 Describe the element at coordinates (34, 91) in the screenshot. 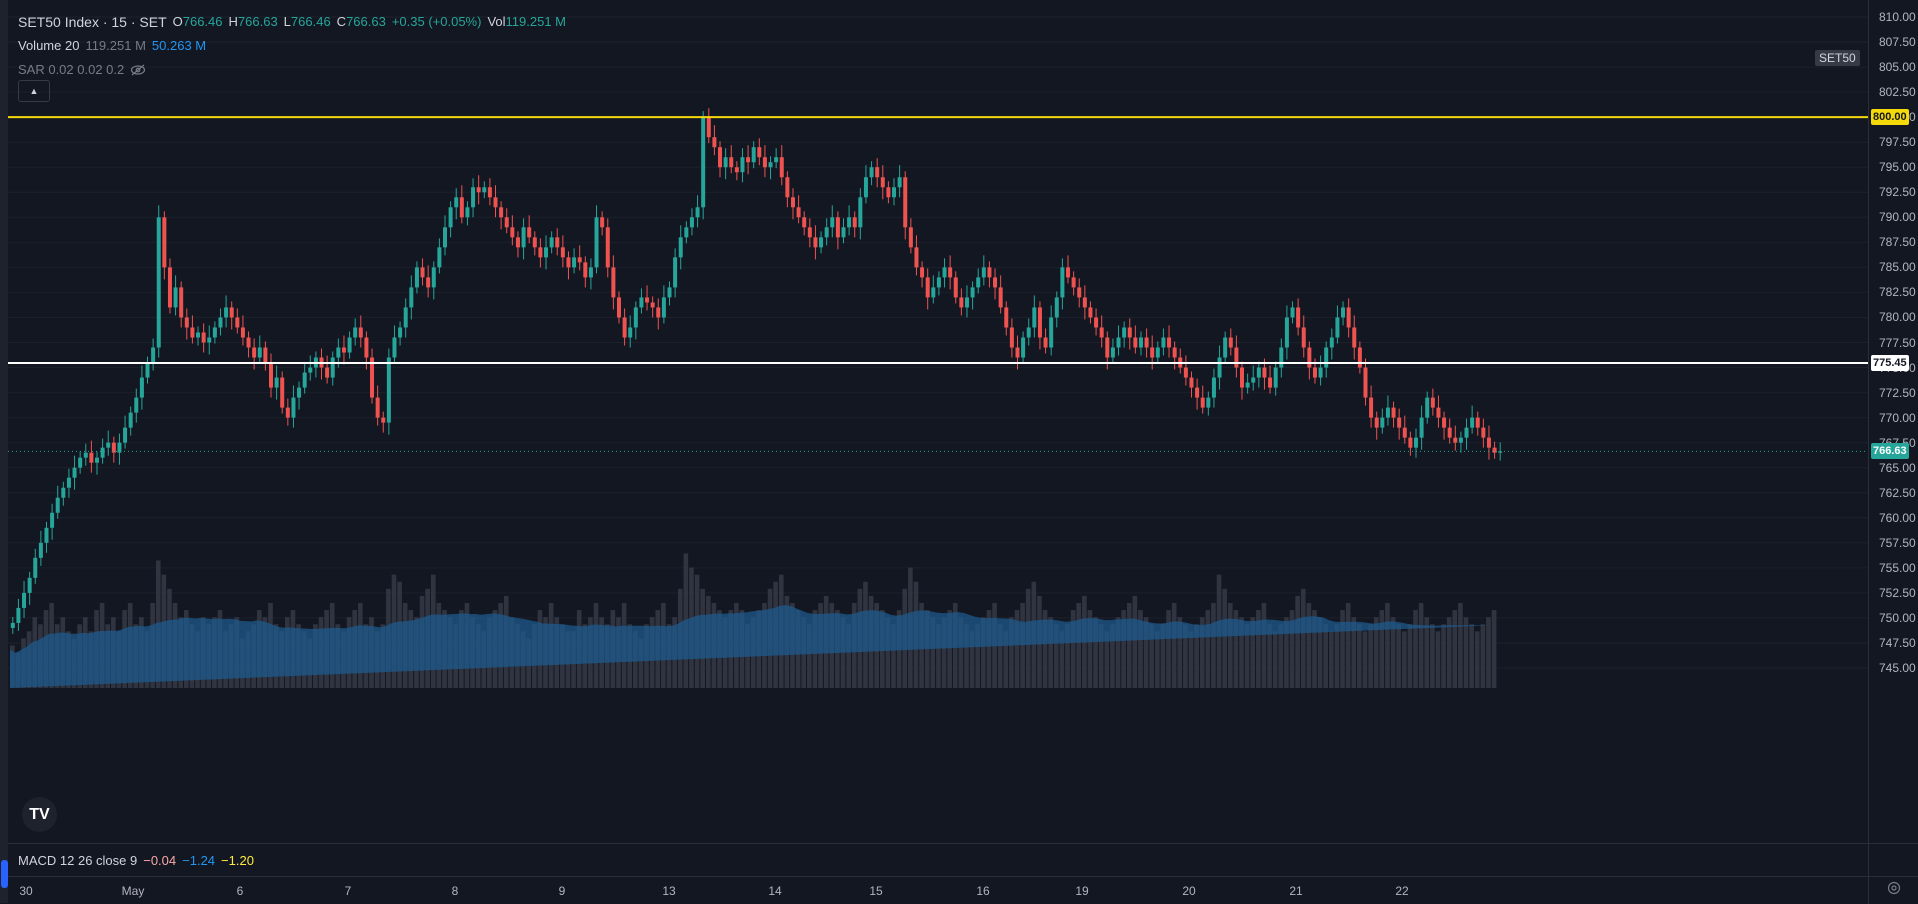

I see `collapse-legend-button: ▲` at that location.